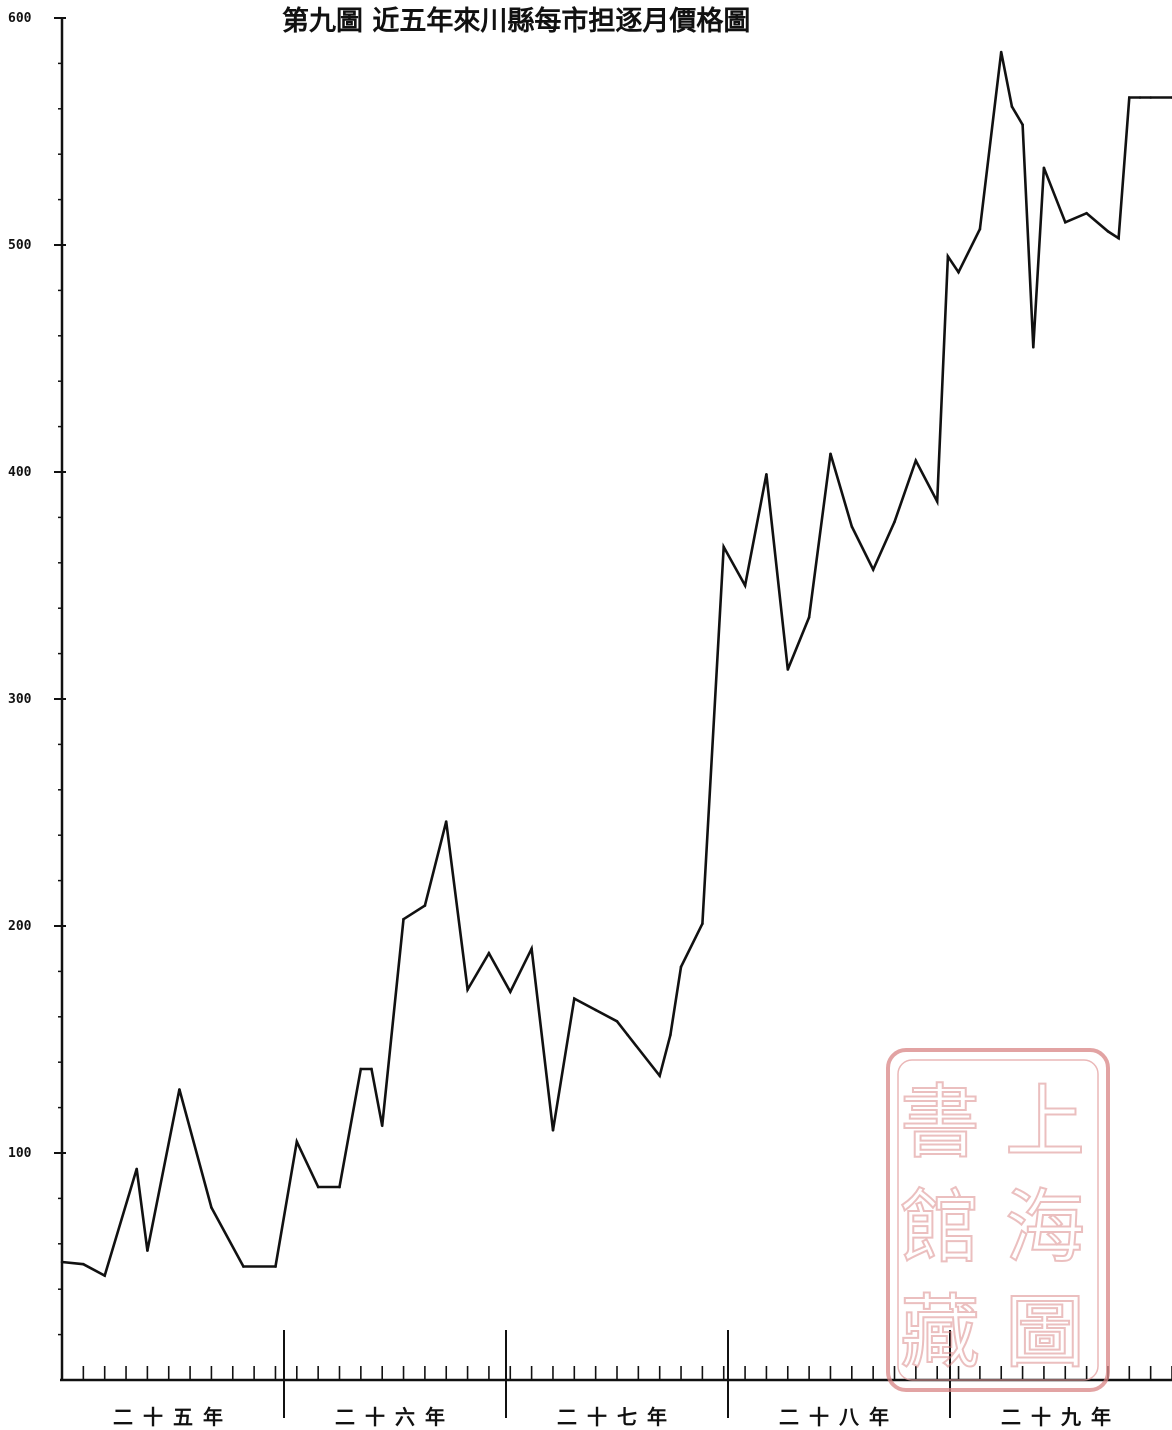 This screenshot has height=1430, width=1172. I want to click on year-label-group: 二十五年 二十六年 二十七年 二十八年 二十九年, so click(617, 1417).